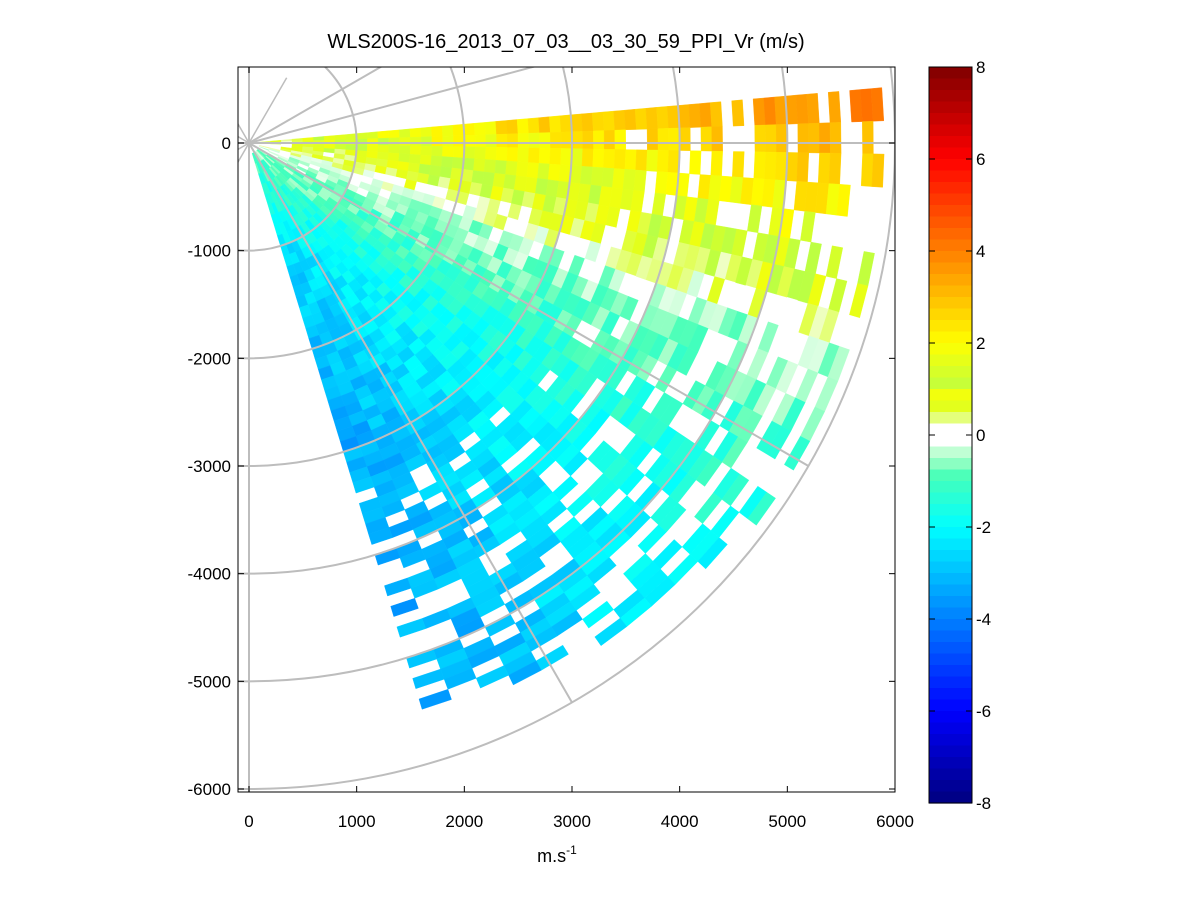 The width and height of the screenshot is (1201, 901). I want to click on colorbar-tick-label: -2, so click(983, 527).